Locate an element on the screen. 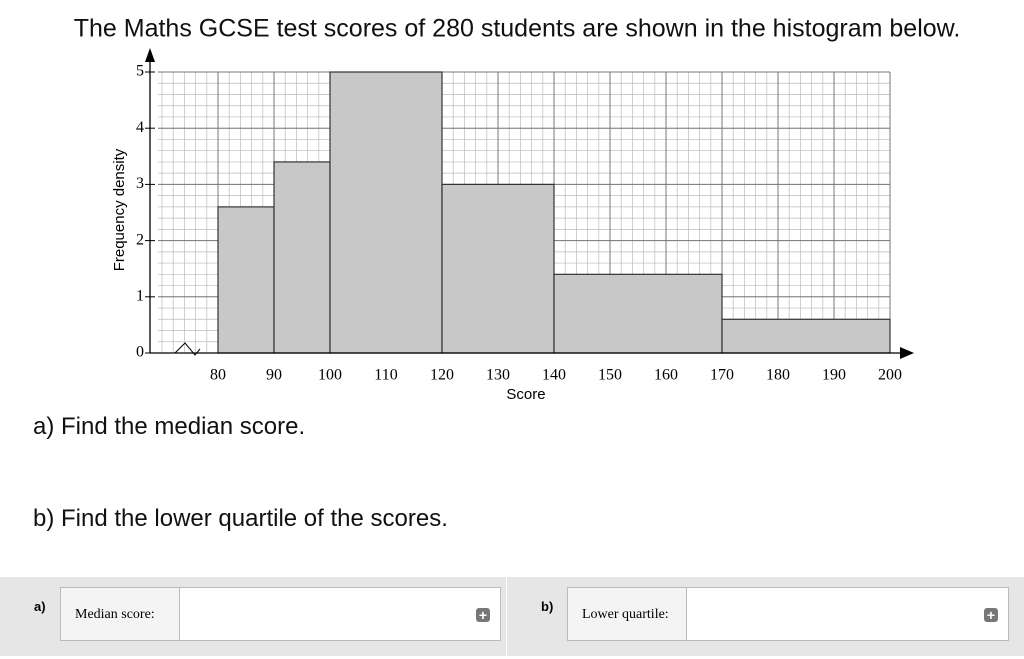 The image size is (1024, 659). y-arrow is located at coordinates (150, 55).